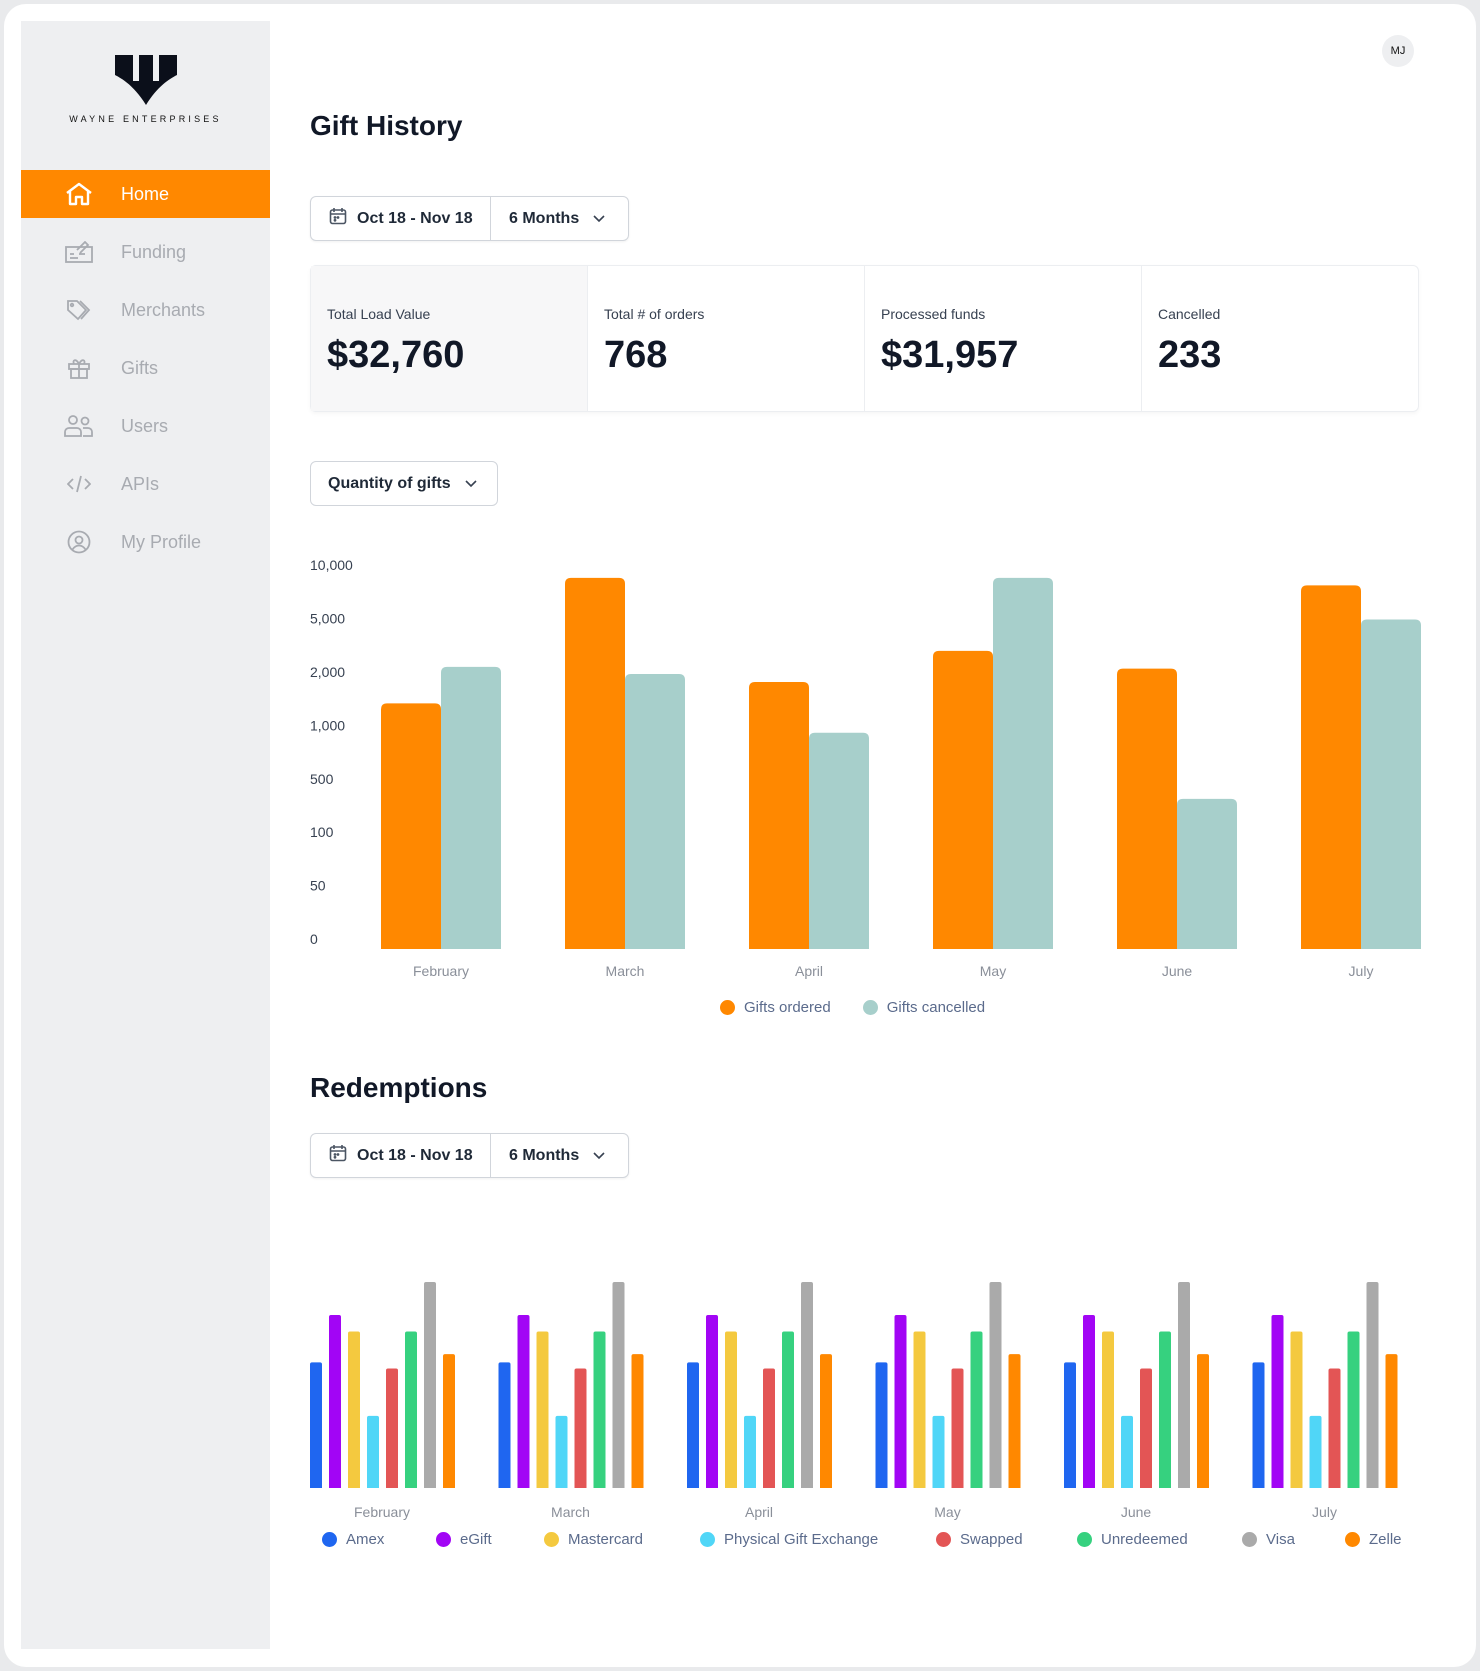 The height and width of the screenshot is (1671, 1480). Describe the element at coordinates (991, 1539) in the screenshot. I see `legend-label: Swapped` at that location.